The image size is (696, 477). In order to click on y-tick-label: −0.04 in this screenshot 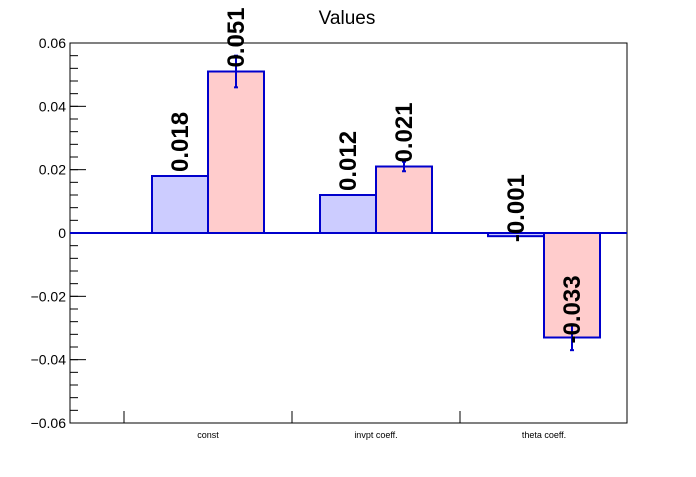, I will do `click(49, 360)`.